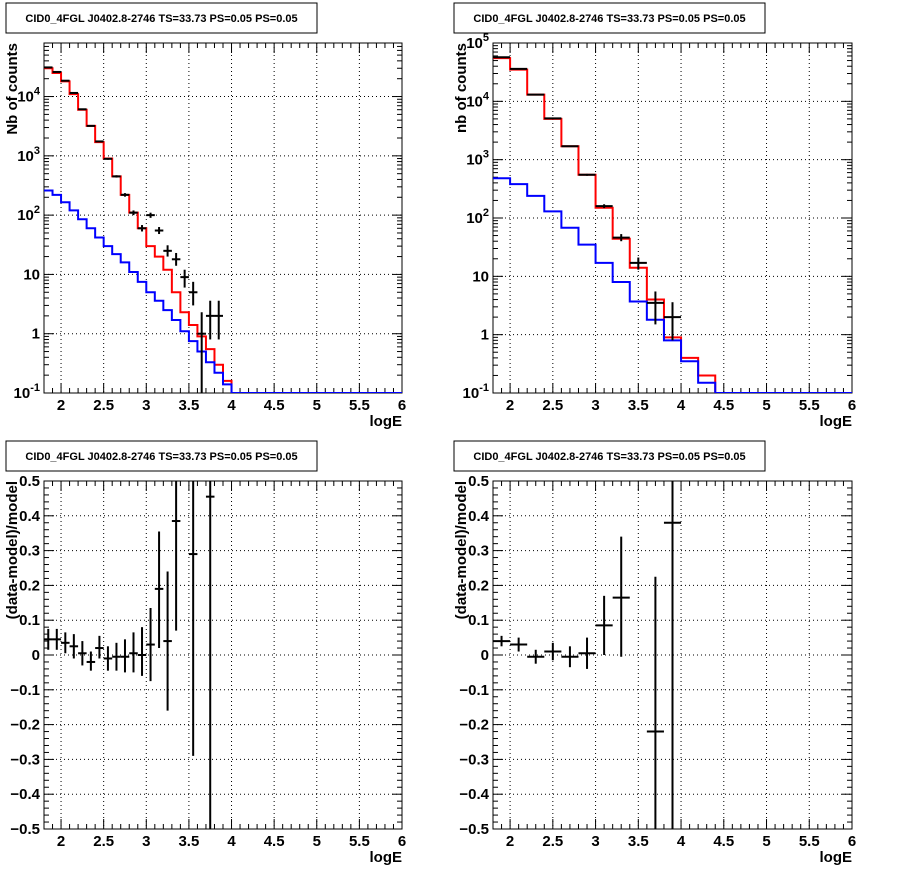 The image size is (898, 875). I want to click on y-tick-label: 1, so click(36, 334).